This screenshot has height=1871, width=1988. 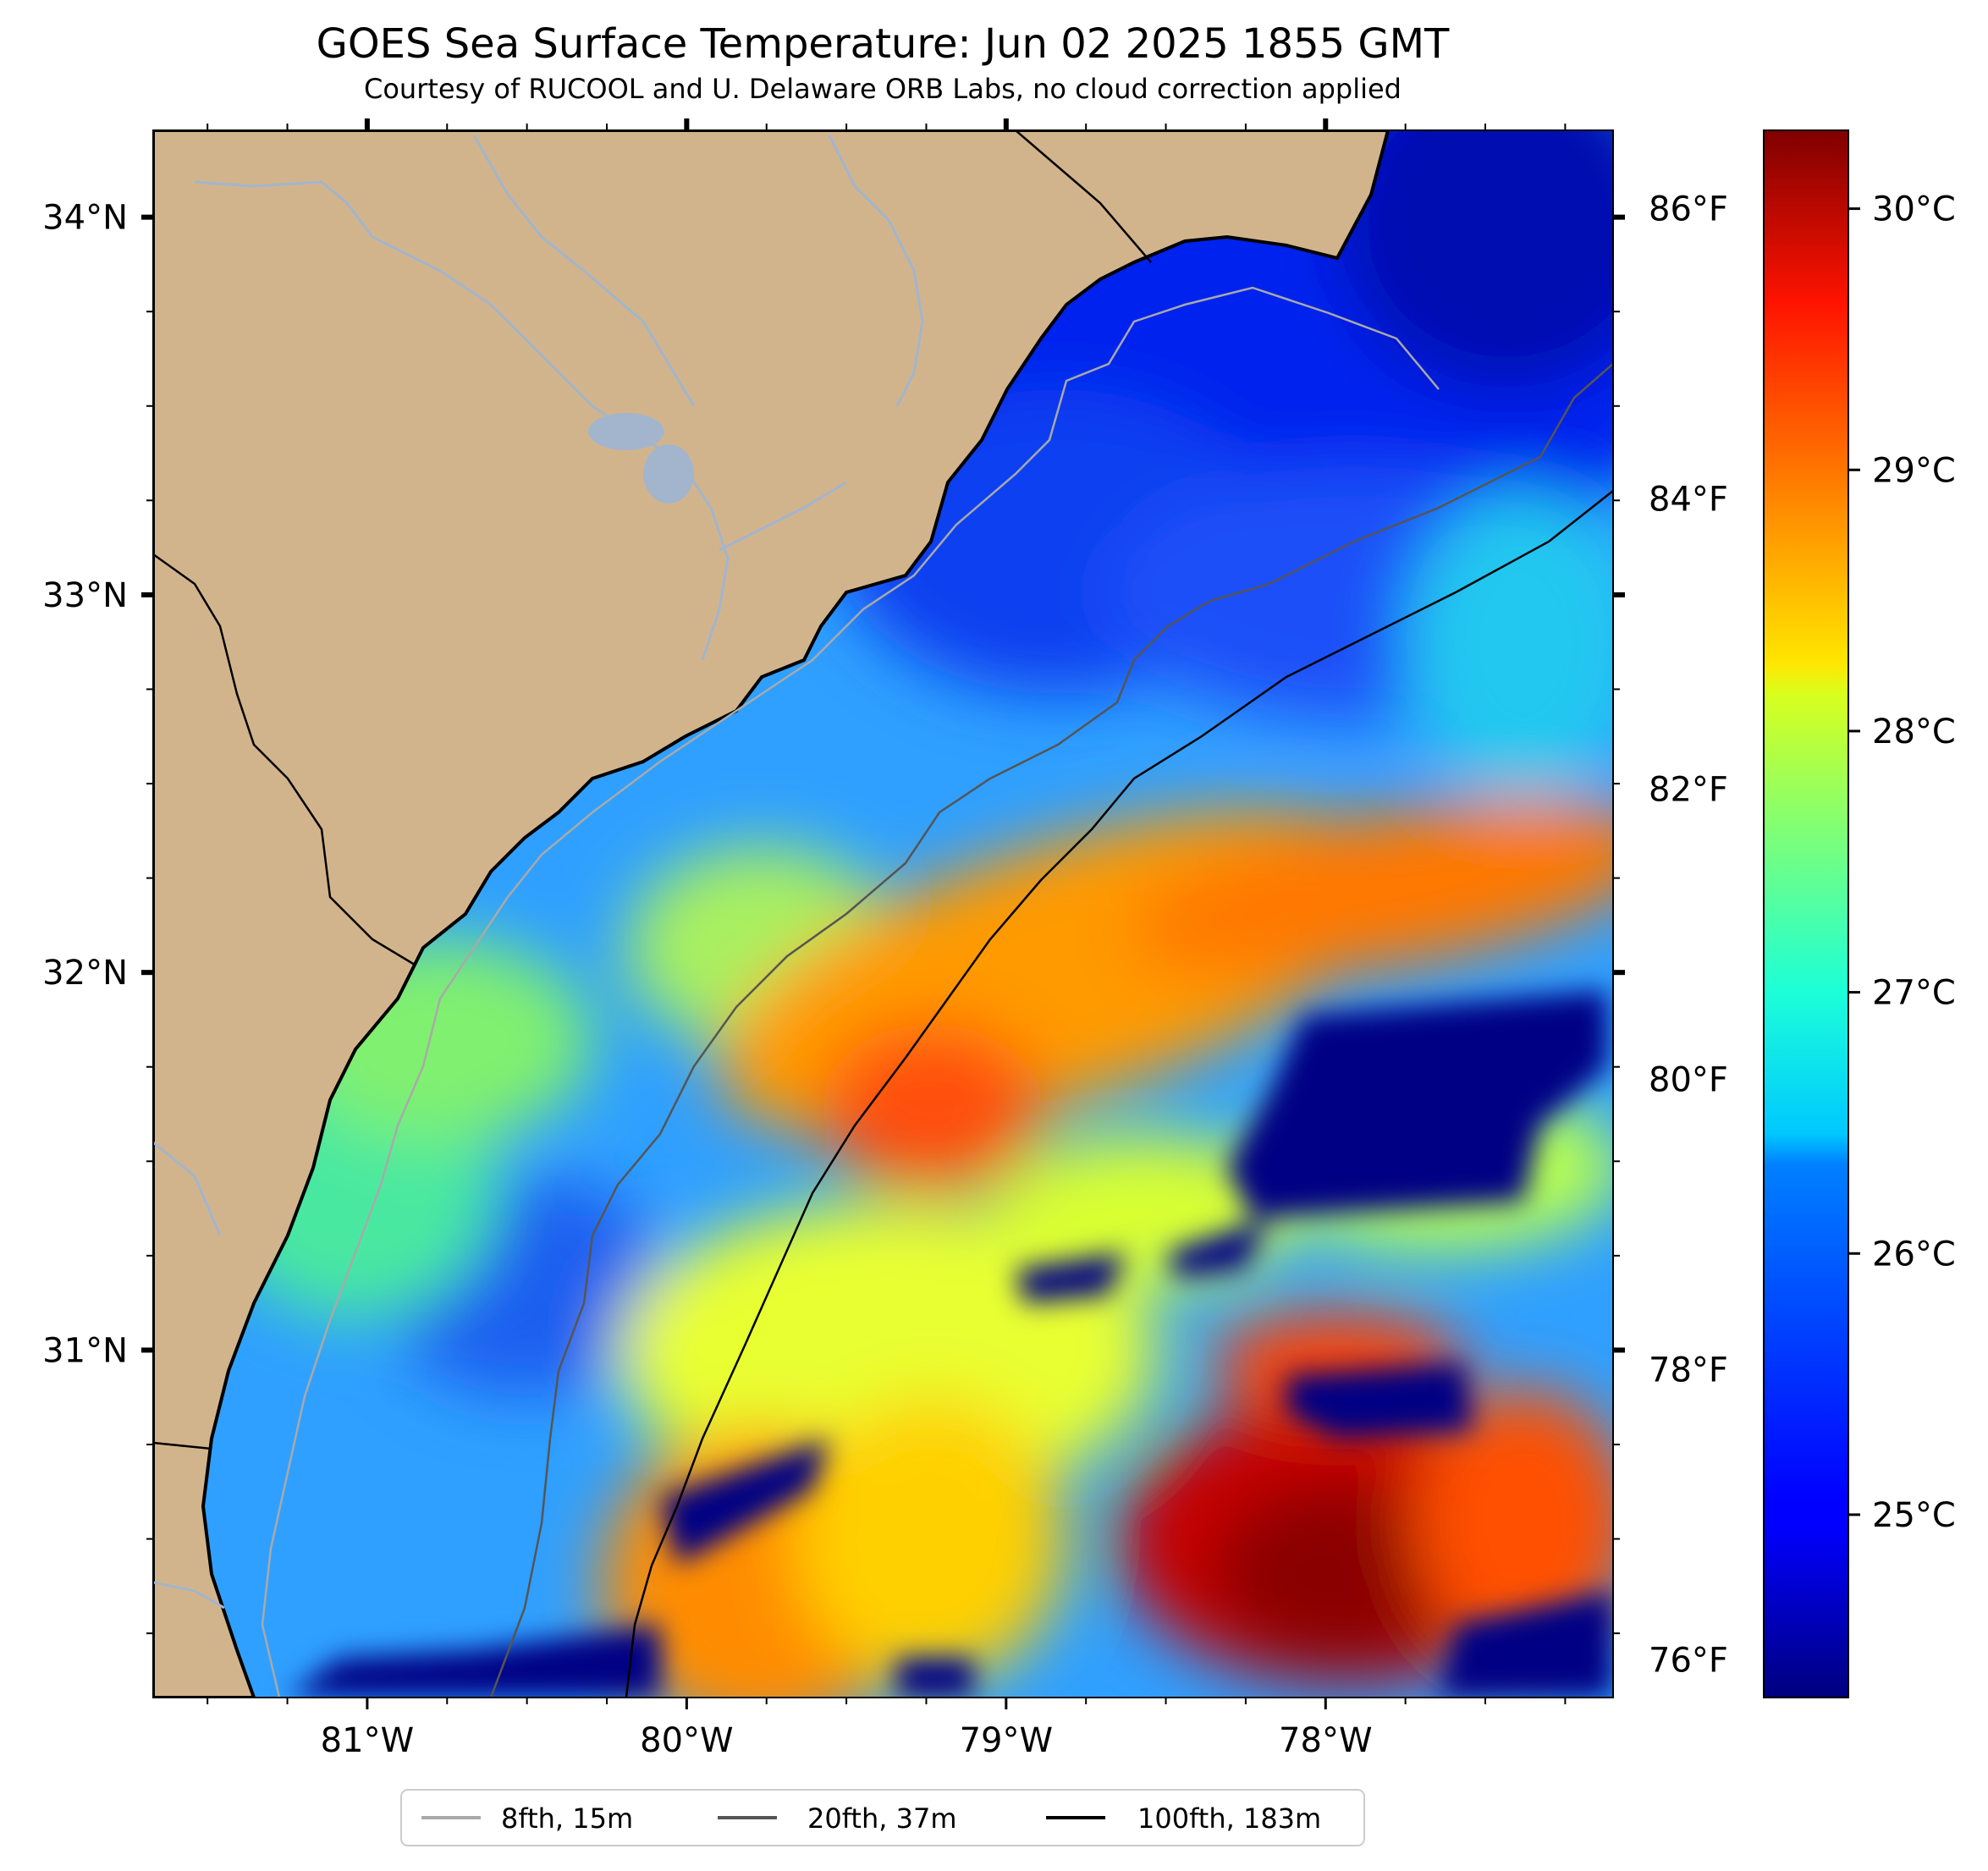 What do you see at coordinates (85, 595) in the screenshot?
I see `lat-label: 33°N` at bounding box center [85, 595].